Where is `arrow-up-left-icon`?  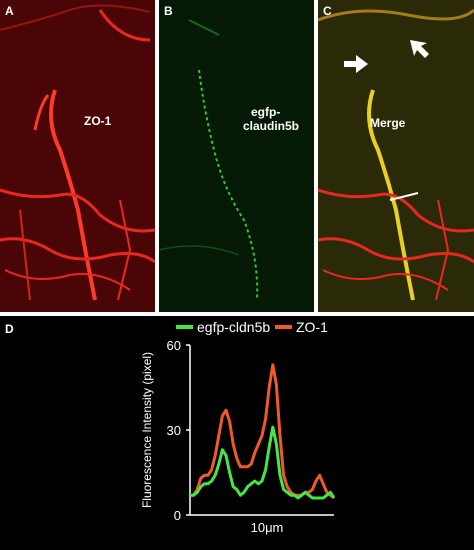
arrow-up-left-icon is located at coordinates (419, 49).